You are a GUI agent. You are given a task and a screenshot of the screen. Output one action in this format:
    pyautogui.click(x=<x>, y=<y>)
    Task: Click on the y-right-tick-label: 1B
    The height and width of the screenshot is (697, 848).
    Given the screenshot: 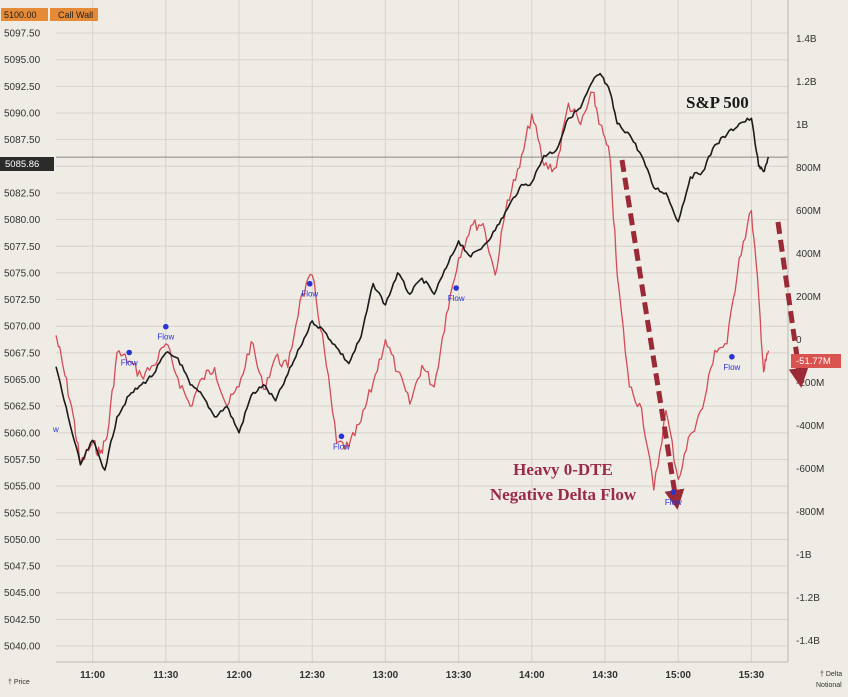 What is the action you would take?
    pyautogui.click(x=802, y=125)
    